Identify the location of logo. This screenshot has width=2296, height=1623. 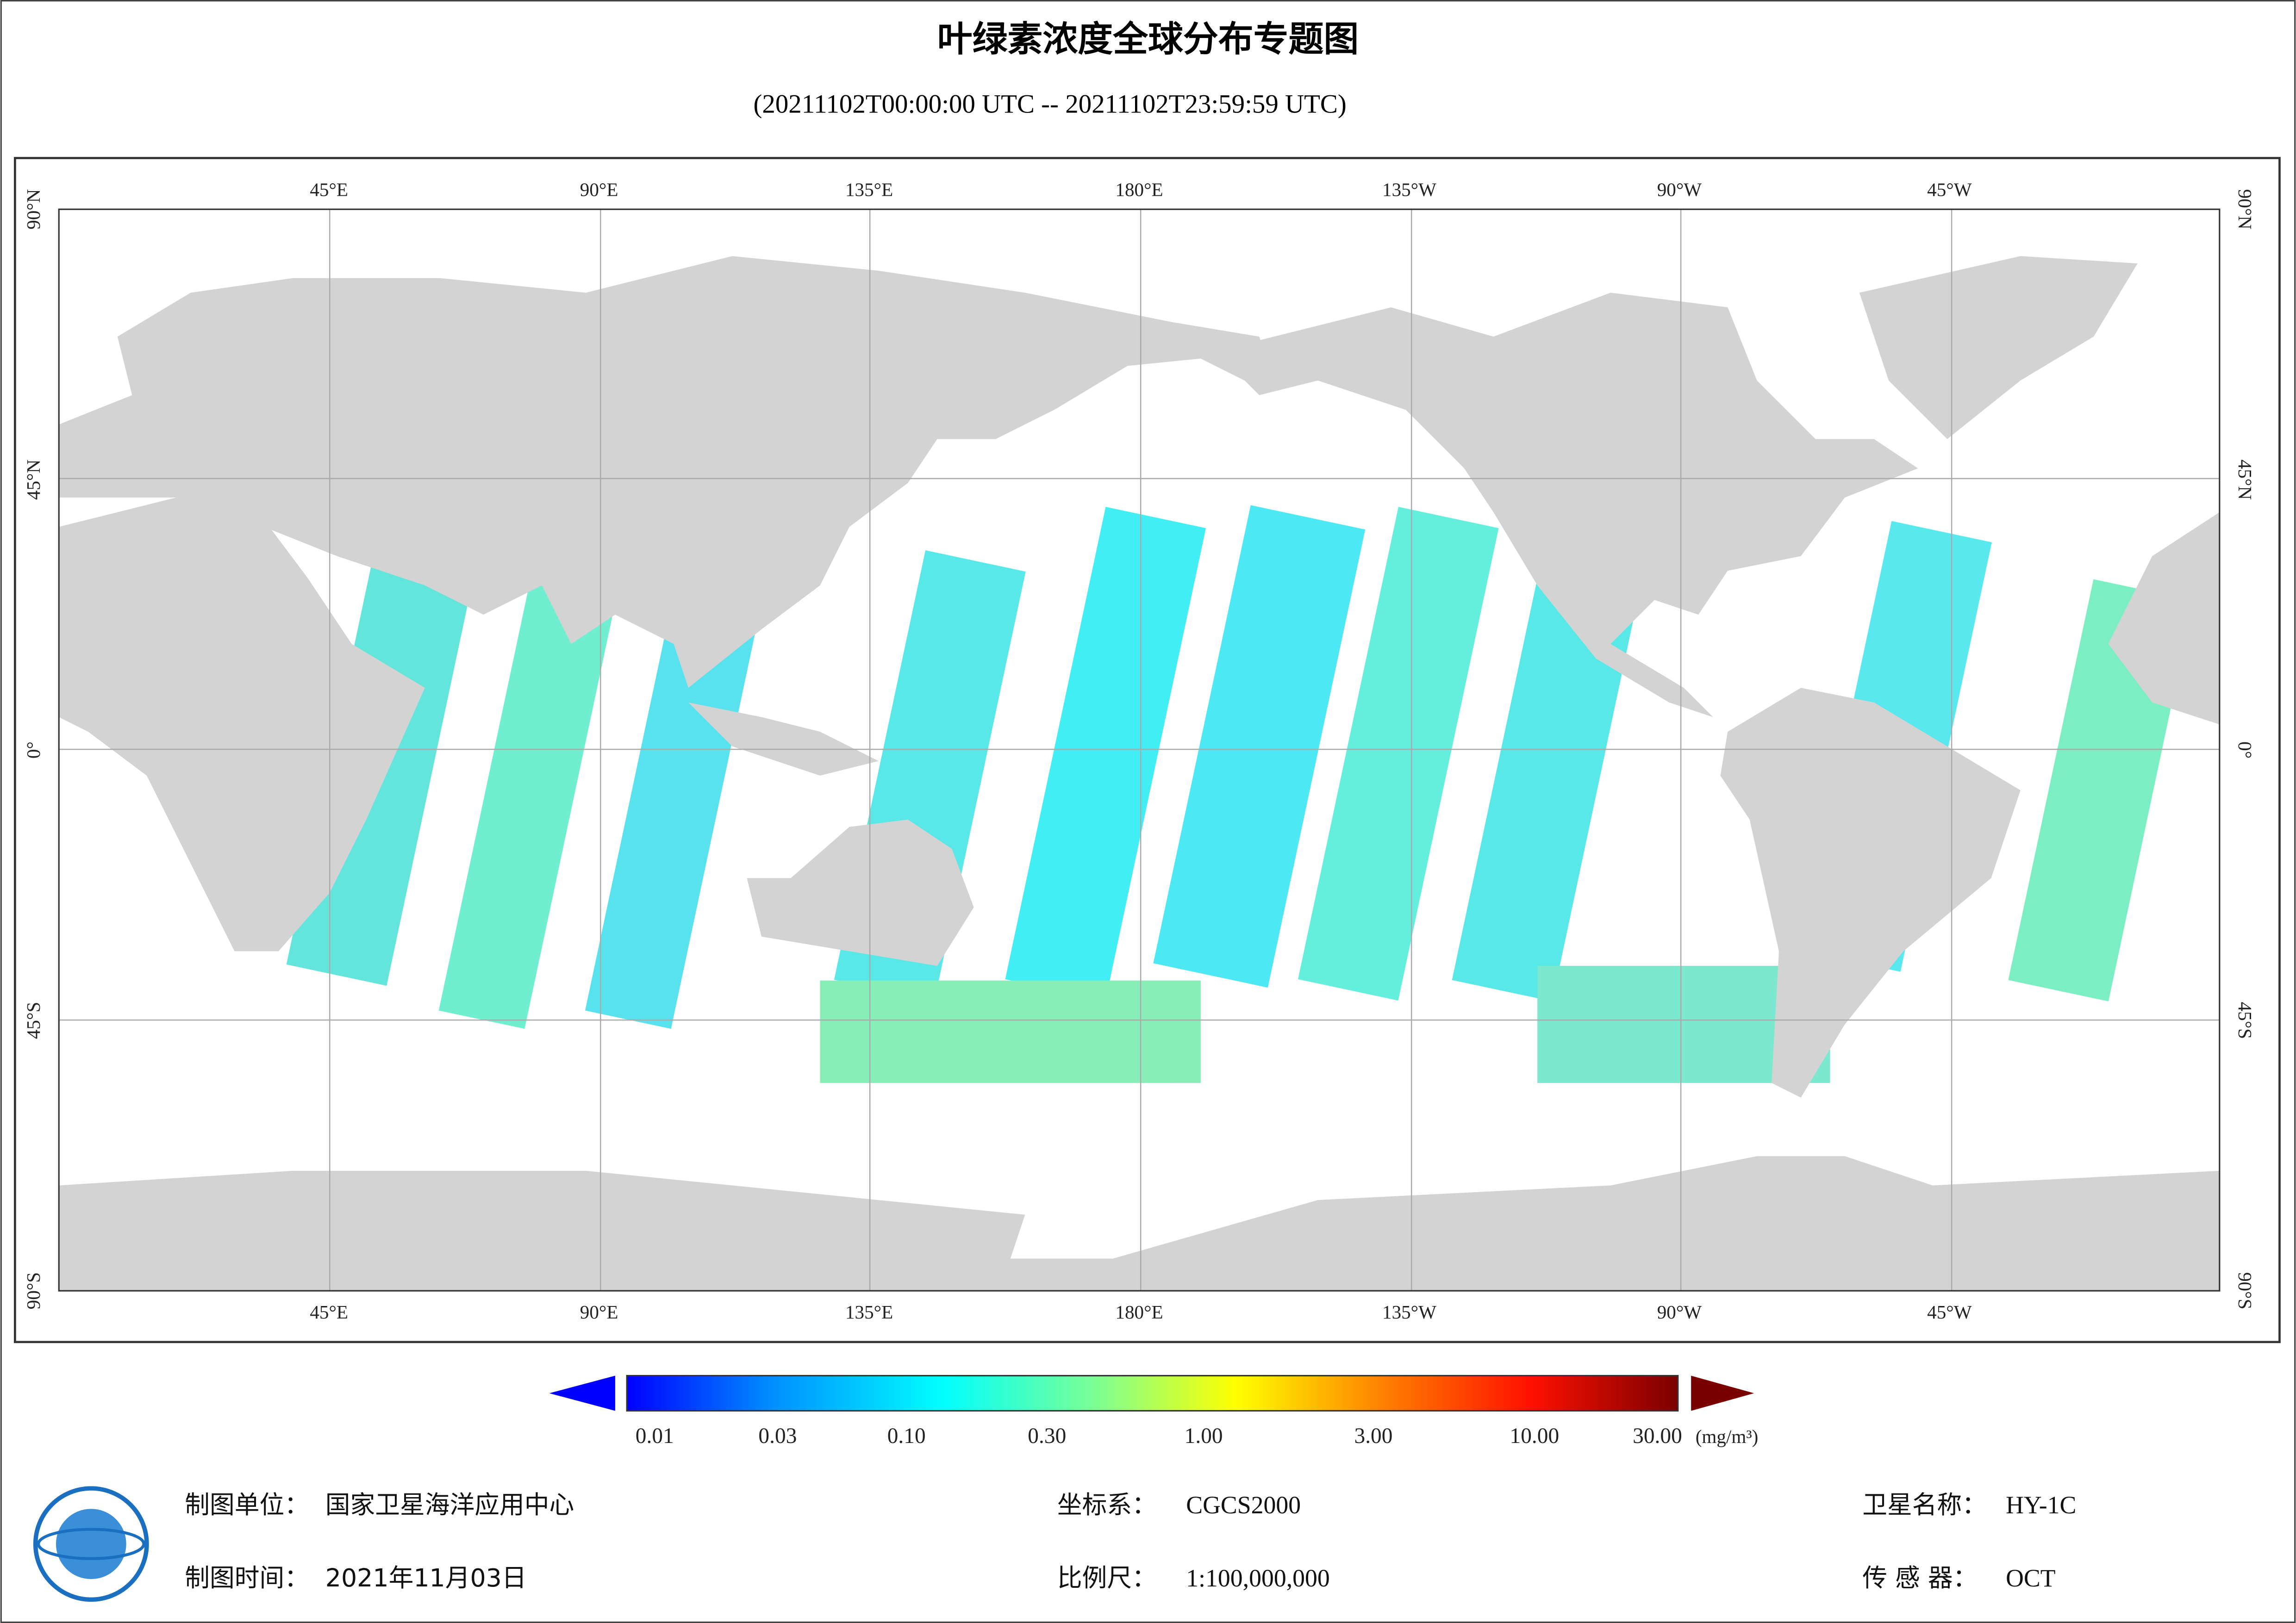
(91, 1544).